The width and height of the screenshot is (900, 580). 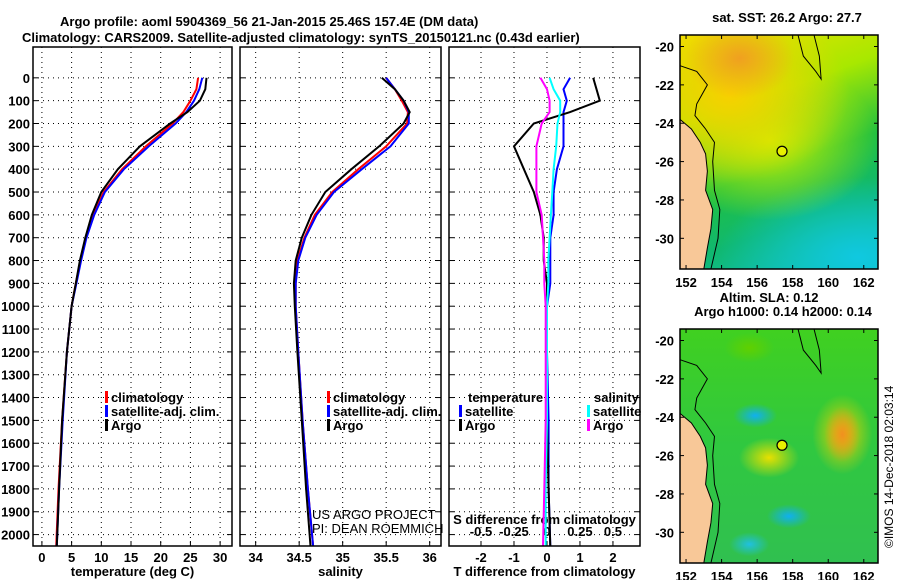 I want to click on lon-tick-label: 158, so click(x=793, y=282).